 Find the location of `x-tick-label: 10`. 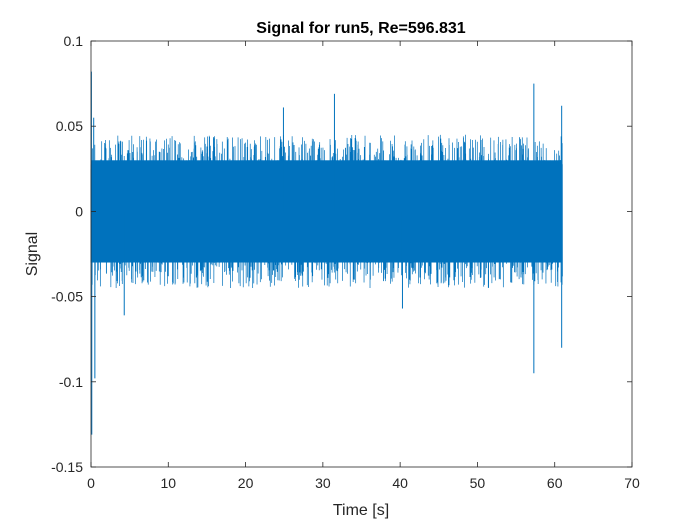

x-tick-label: 10 is located at coordinates (168, 483).